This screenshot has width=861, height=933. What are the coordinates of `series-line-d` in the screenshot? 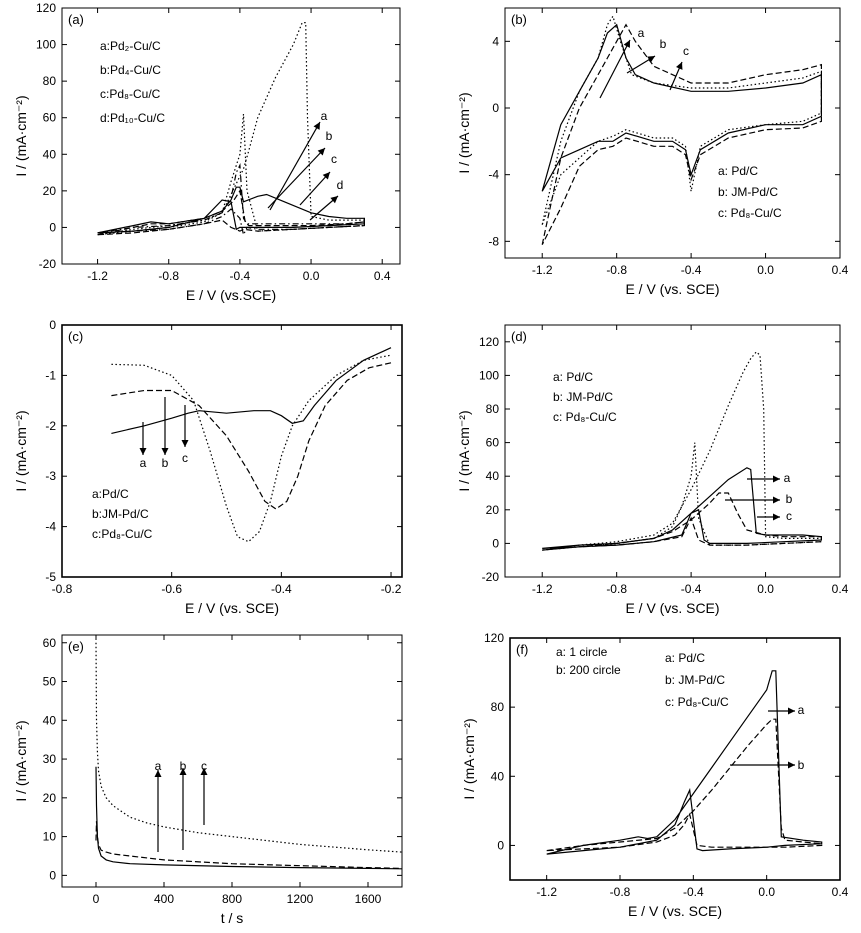 It's located at (231, 129).